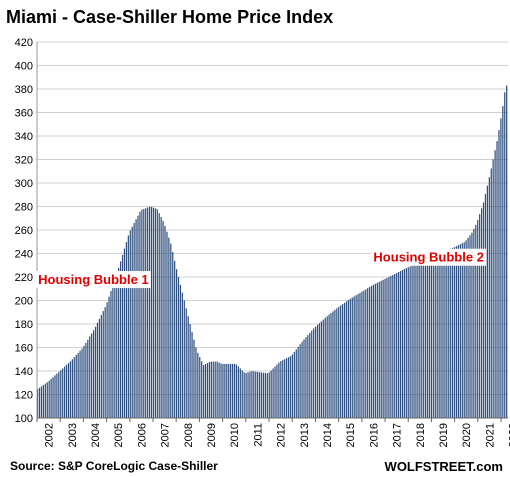  What do you see at coordinates (24, 419) in the screenshot?
I see `y-tick-label: 100` at bounding box center [24, 419].